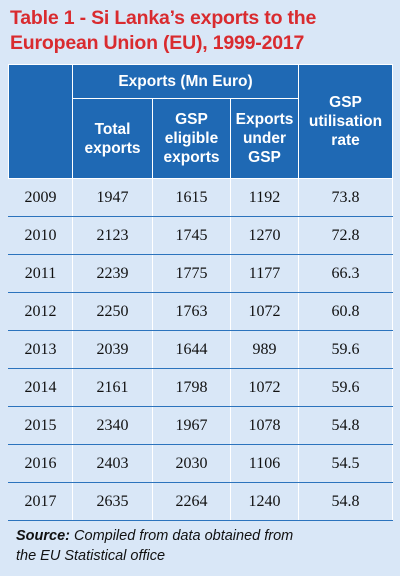 This screenshot has height=576, width=400. What do you see at coordinates (264, 463) in the screenshot?
I see `exports-under-gsp-cell: 1106` at bounding box center [264, 463].